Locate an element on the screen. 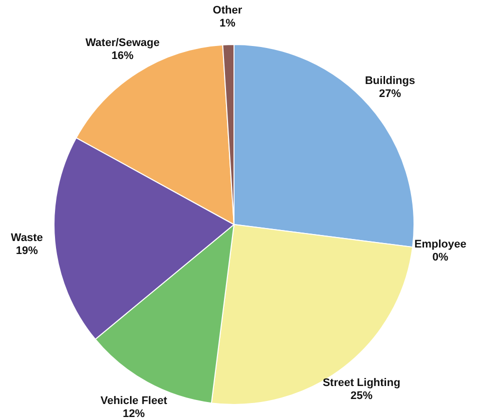 The width and height of the screenshot is (488, 419). slice-label: Water/Sewage is located at coordinates (122, 42).